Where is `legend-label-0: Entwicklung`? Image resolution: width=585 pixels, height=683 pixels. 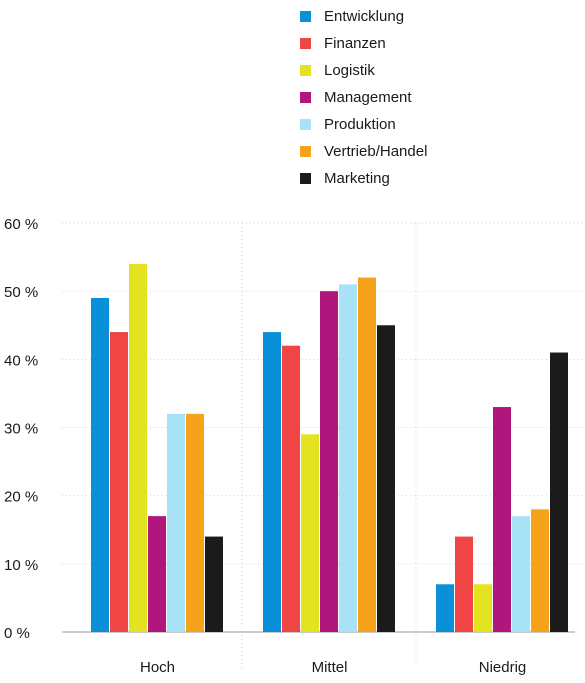 legend-label-0: Entwicklung is located at coordinates (364, 16).